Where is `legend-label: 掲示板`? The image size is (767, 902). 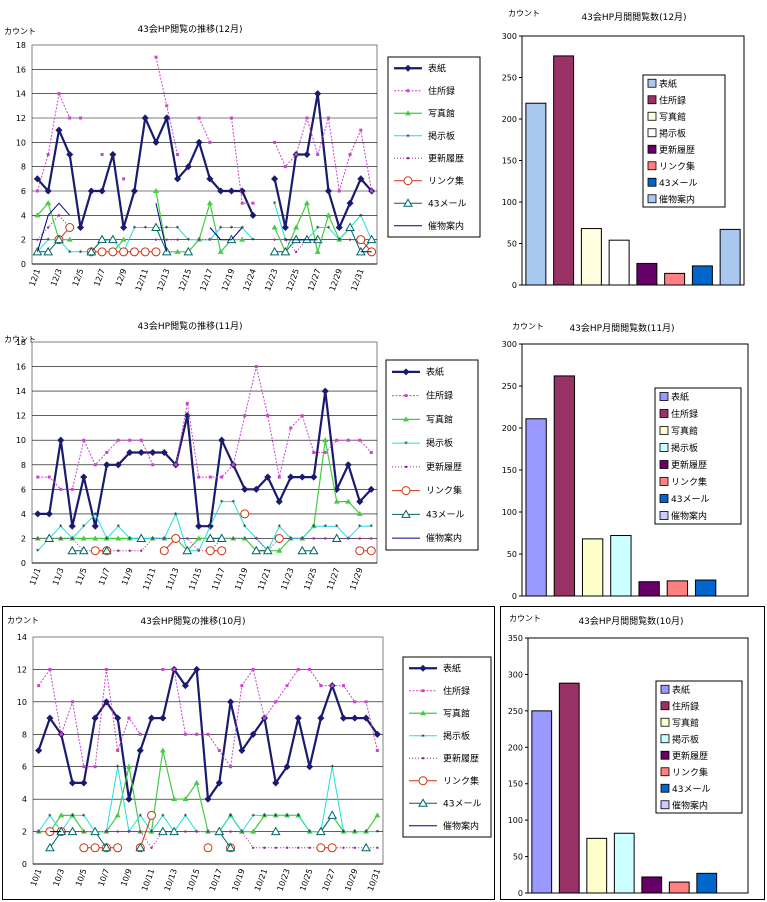 legend-label: 掲示板 is located at coordinates (684, 448).